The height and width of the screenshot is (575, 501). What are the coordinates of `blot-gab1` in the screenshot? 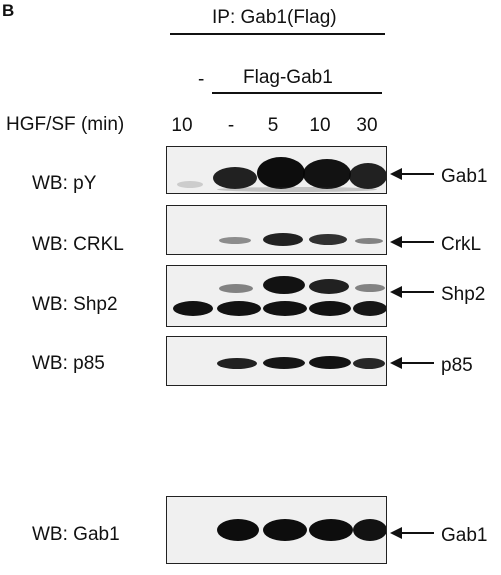 It's located at (276, 530).